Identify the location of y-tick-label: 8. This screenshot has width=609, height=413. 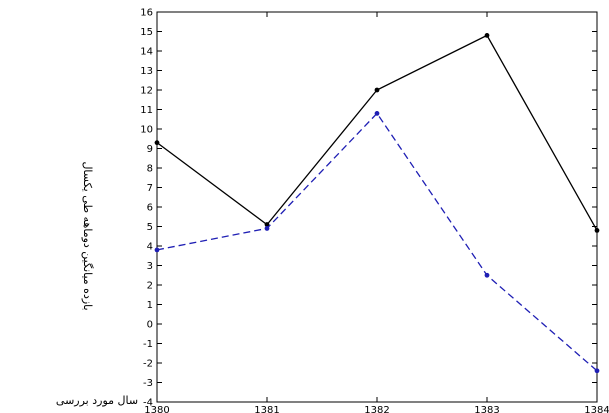
(150, 169).